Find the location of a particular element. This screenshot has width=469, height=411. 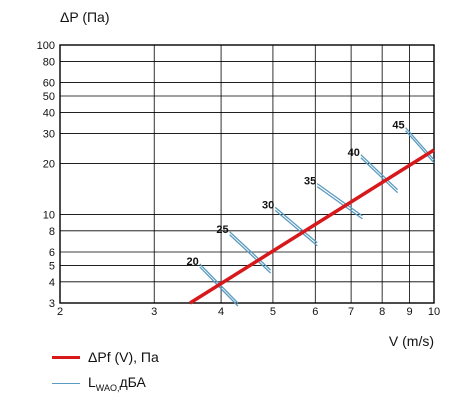

legend-label-noise: LWAO,дБА is located at coordinates (117, 383).